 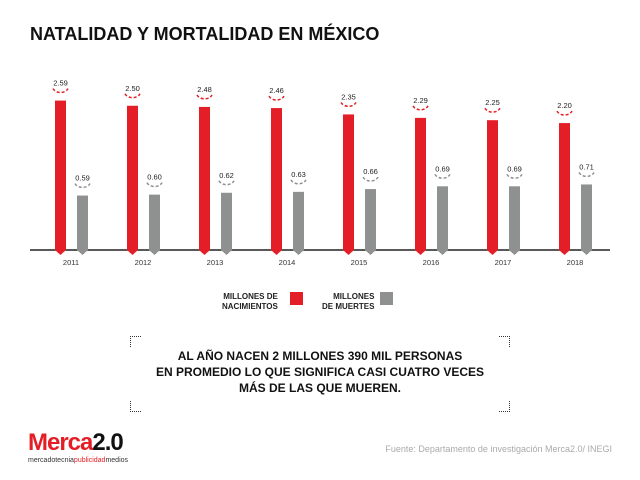 I want to click on x-tick-label: 2017, so click(x=503, y=262).